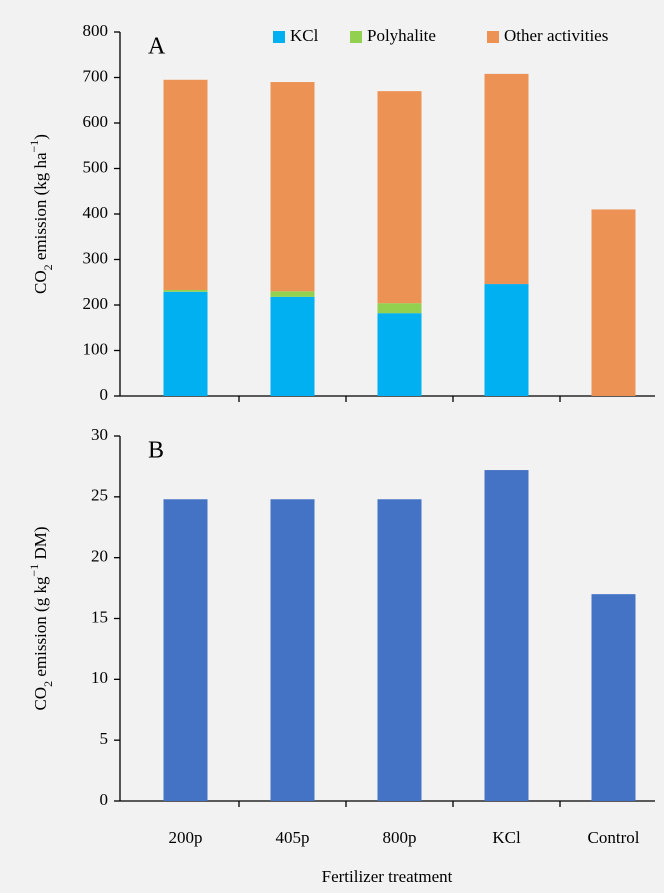 This screenshot has width=664, height=893. What do you see at coordinates (614, 837) in the screenshot?
I see `x-tick-label: Control` at bounding box center [614, 837].